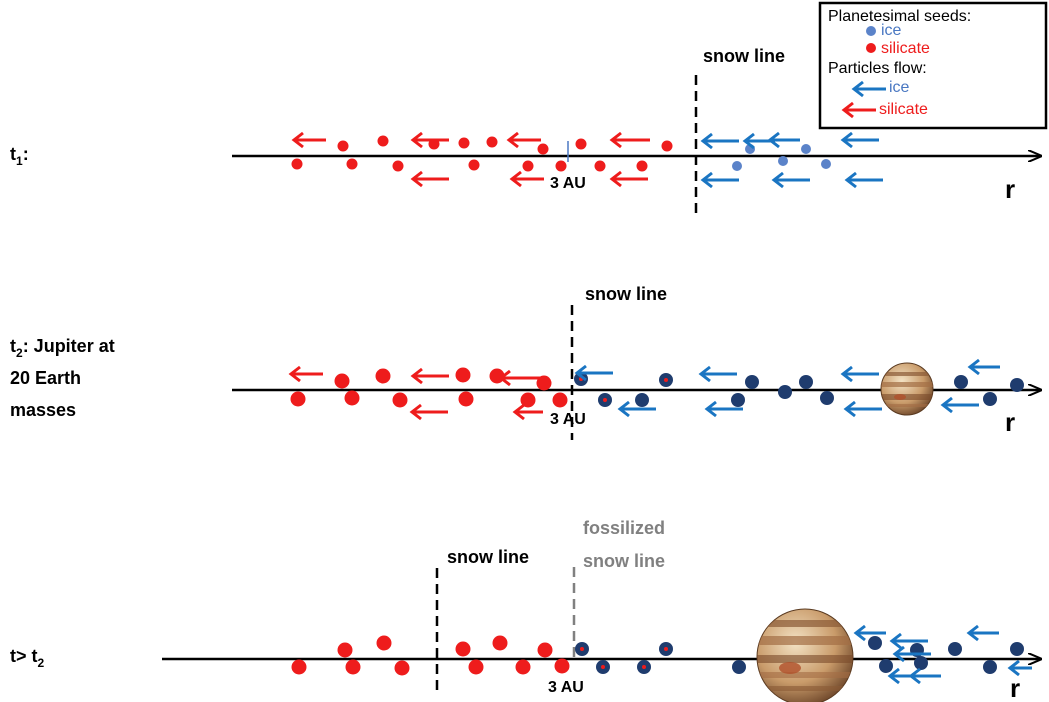 The image size is (1049, 702). Describe the element at coordinates (891, 30) in the screenshot. I see `legend-seed-ice: ice` at that location.